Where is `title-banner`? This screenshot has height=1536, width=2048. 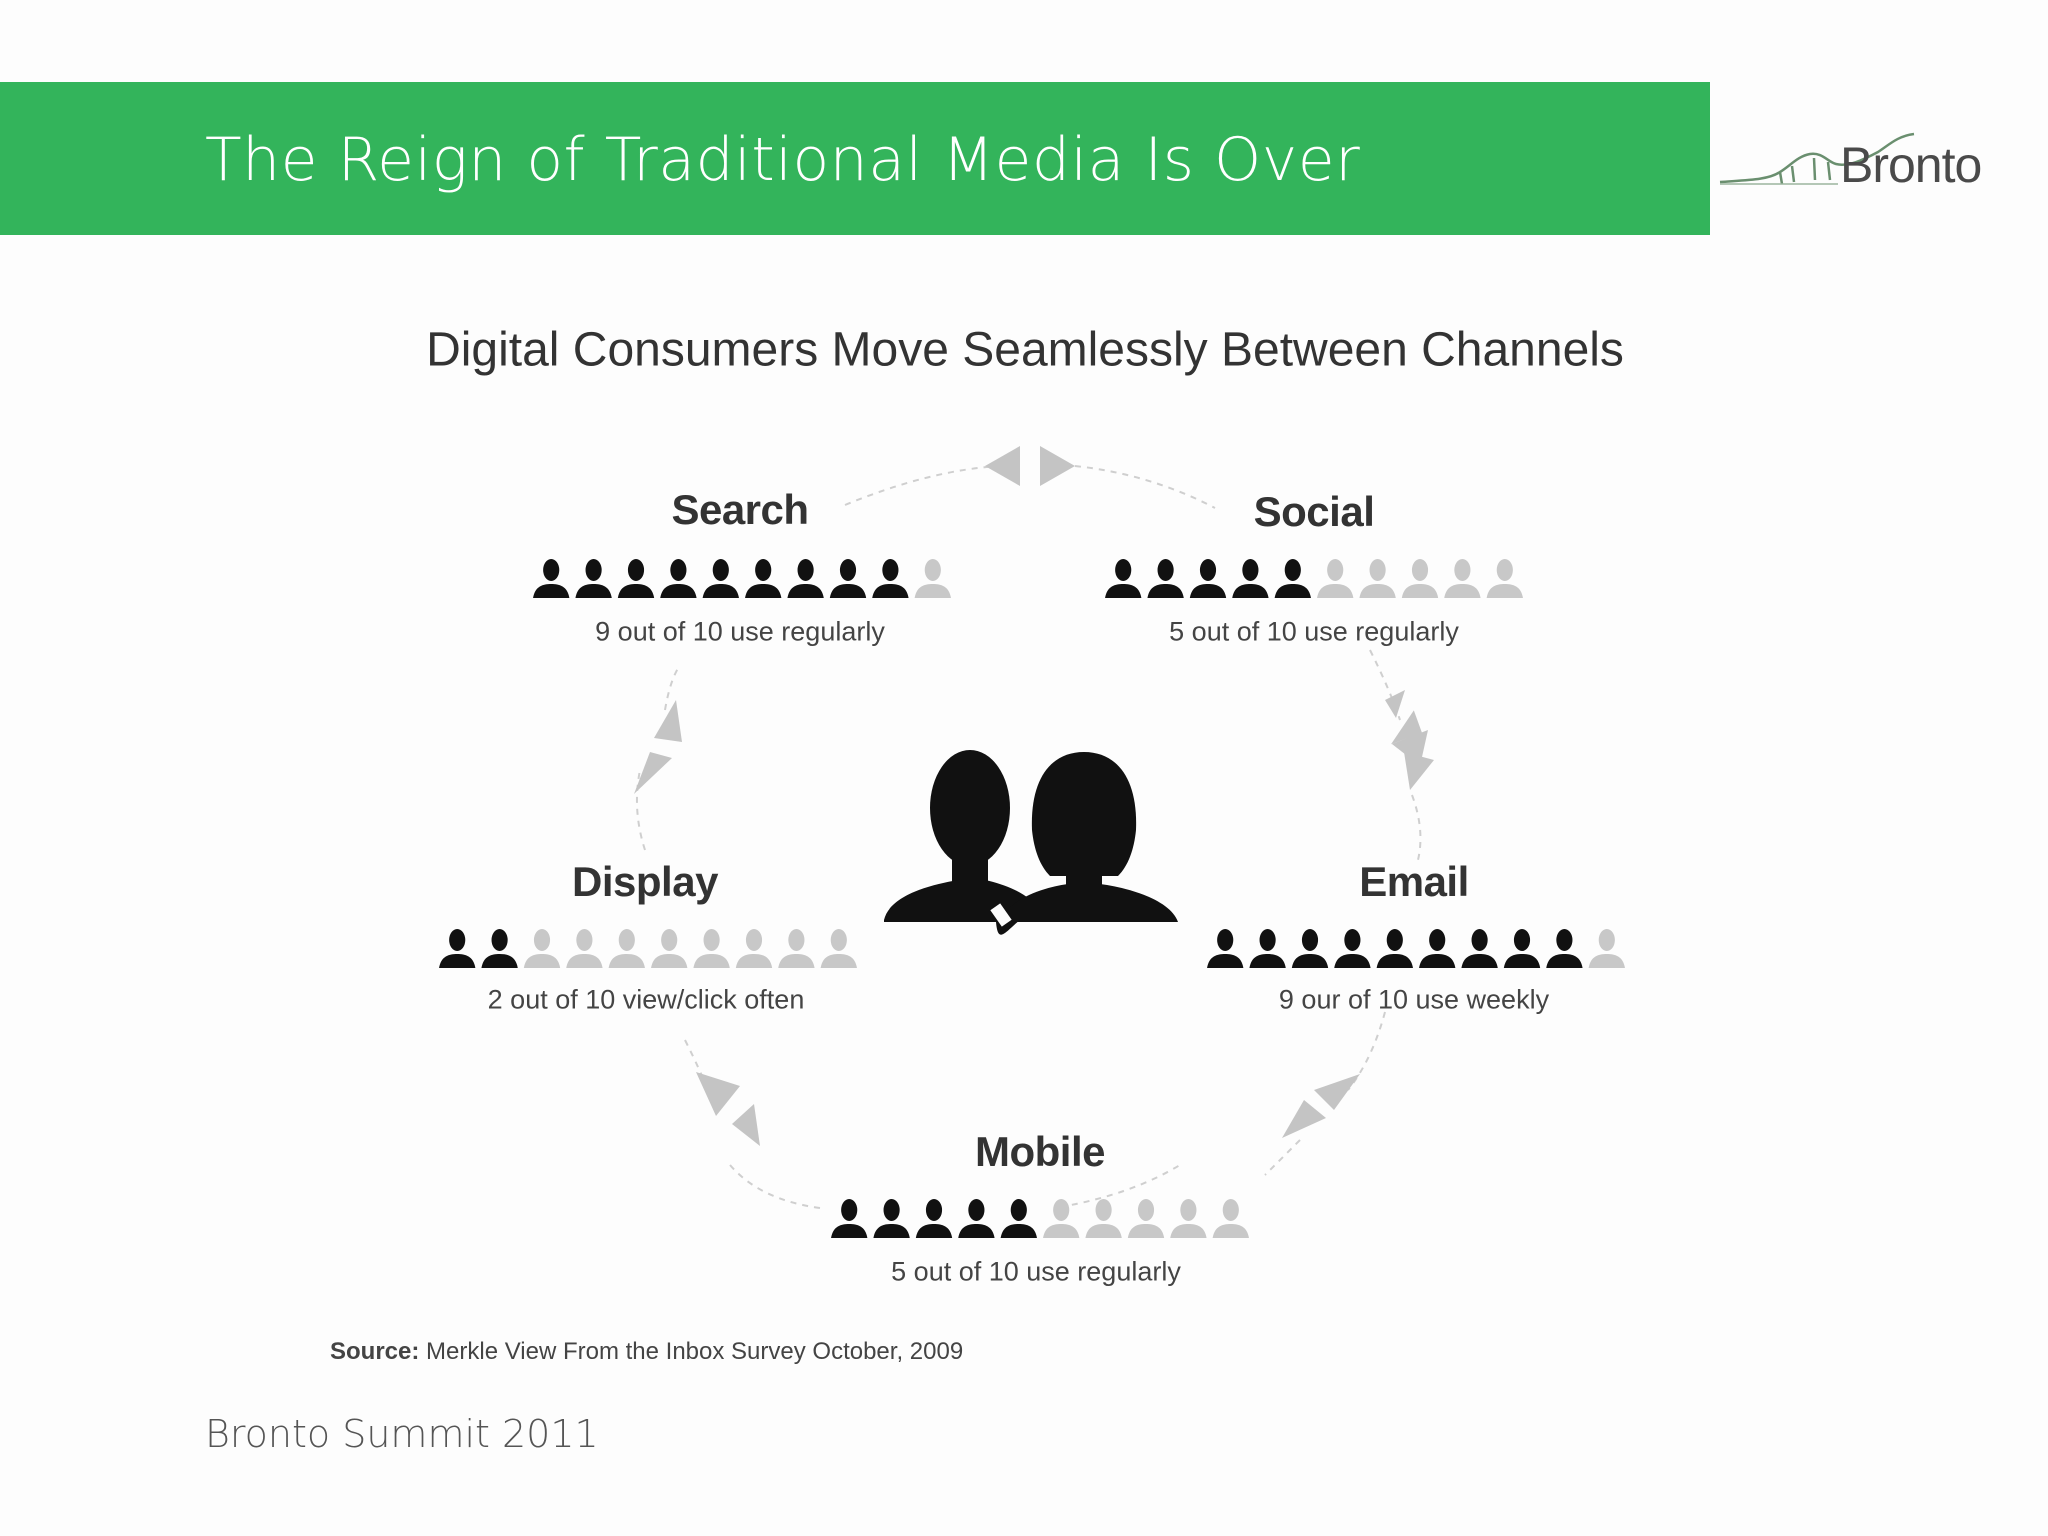
title-banner is located at coordinates (855, 158).